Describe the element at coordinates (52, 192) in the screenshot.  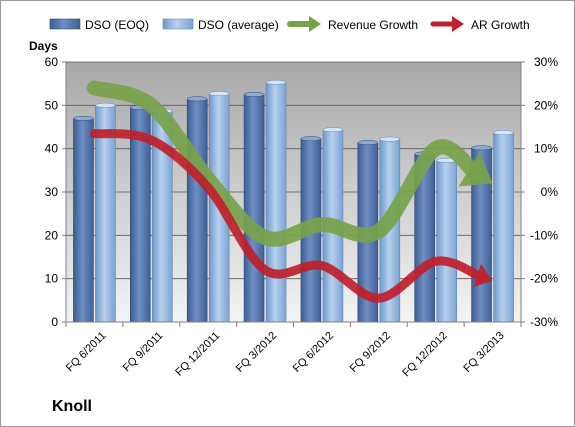
I see `y-tick-label: 30` at that location.